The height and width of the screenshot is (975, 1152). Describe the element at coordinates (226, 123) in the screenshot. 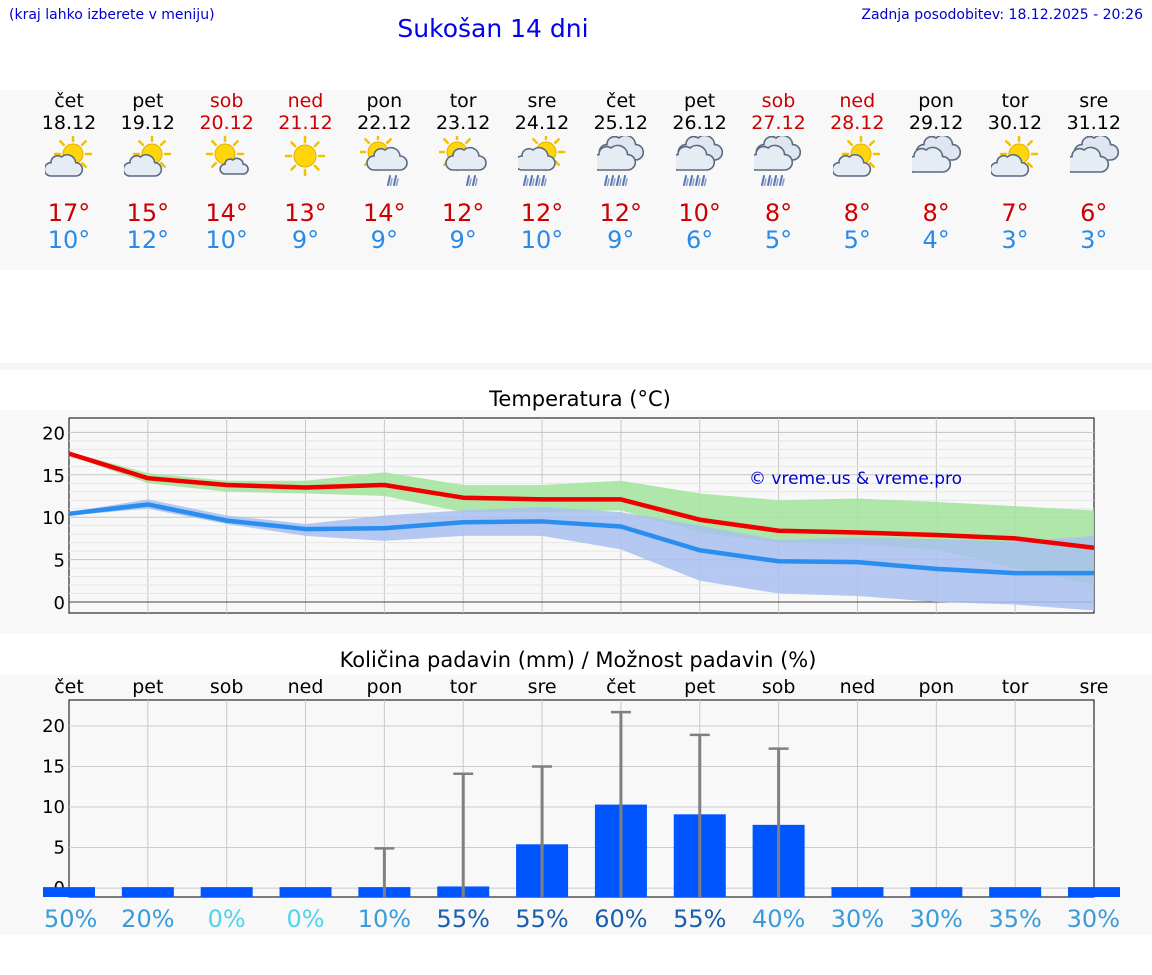

I see `day-date: 20.12` at that location.